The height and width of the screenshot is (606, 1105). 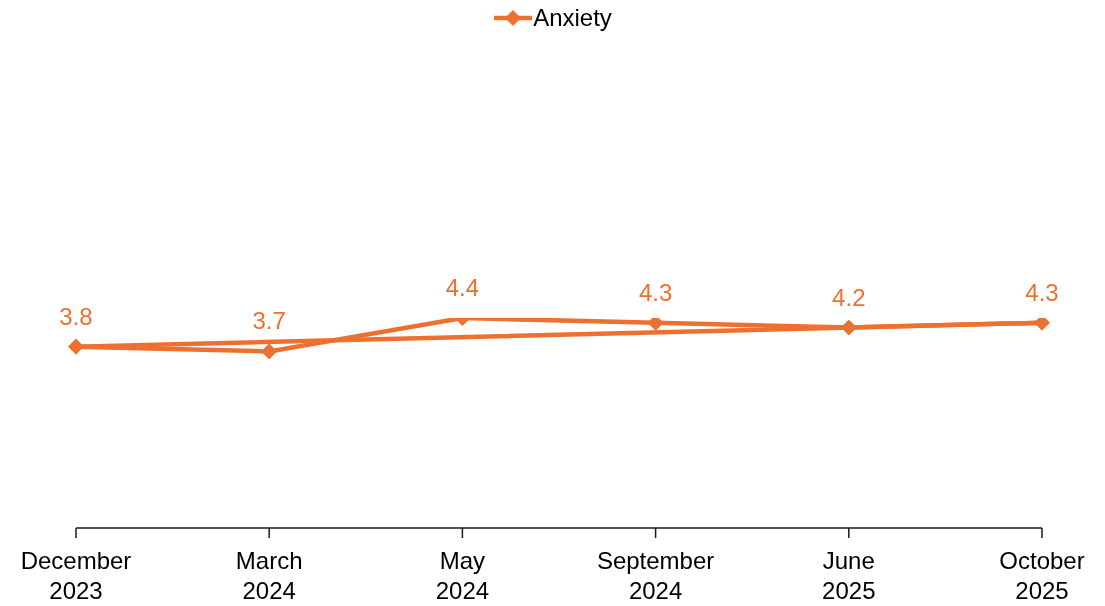 What do you see at coordinates (269, 575) in the screenshot?
I see `x-tick-label: March 2024` at bounding box center [269, 575].